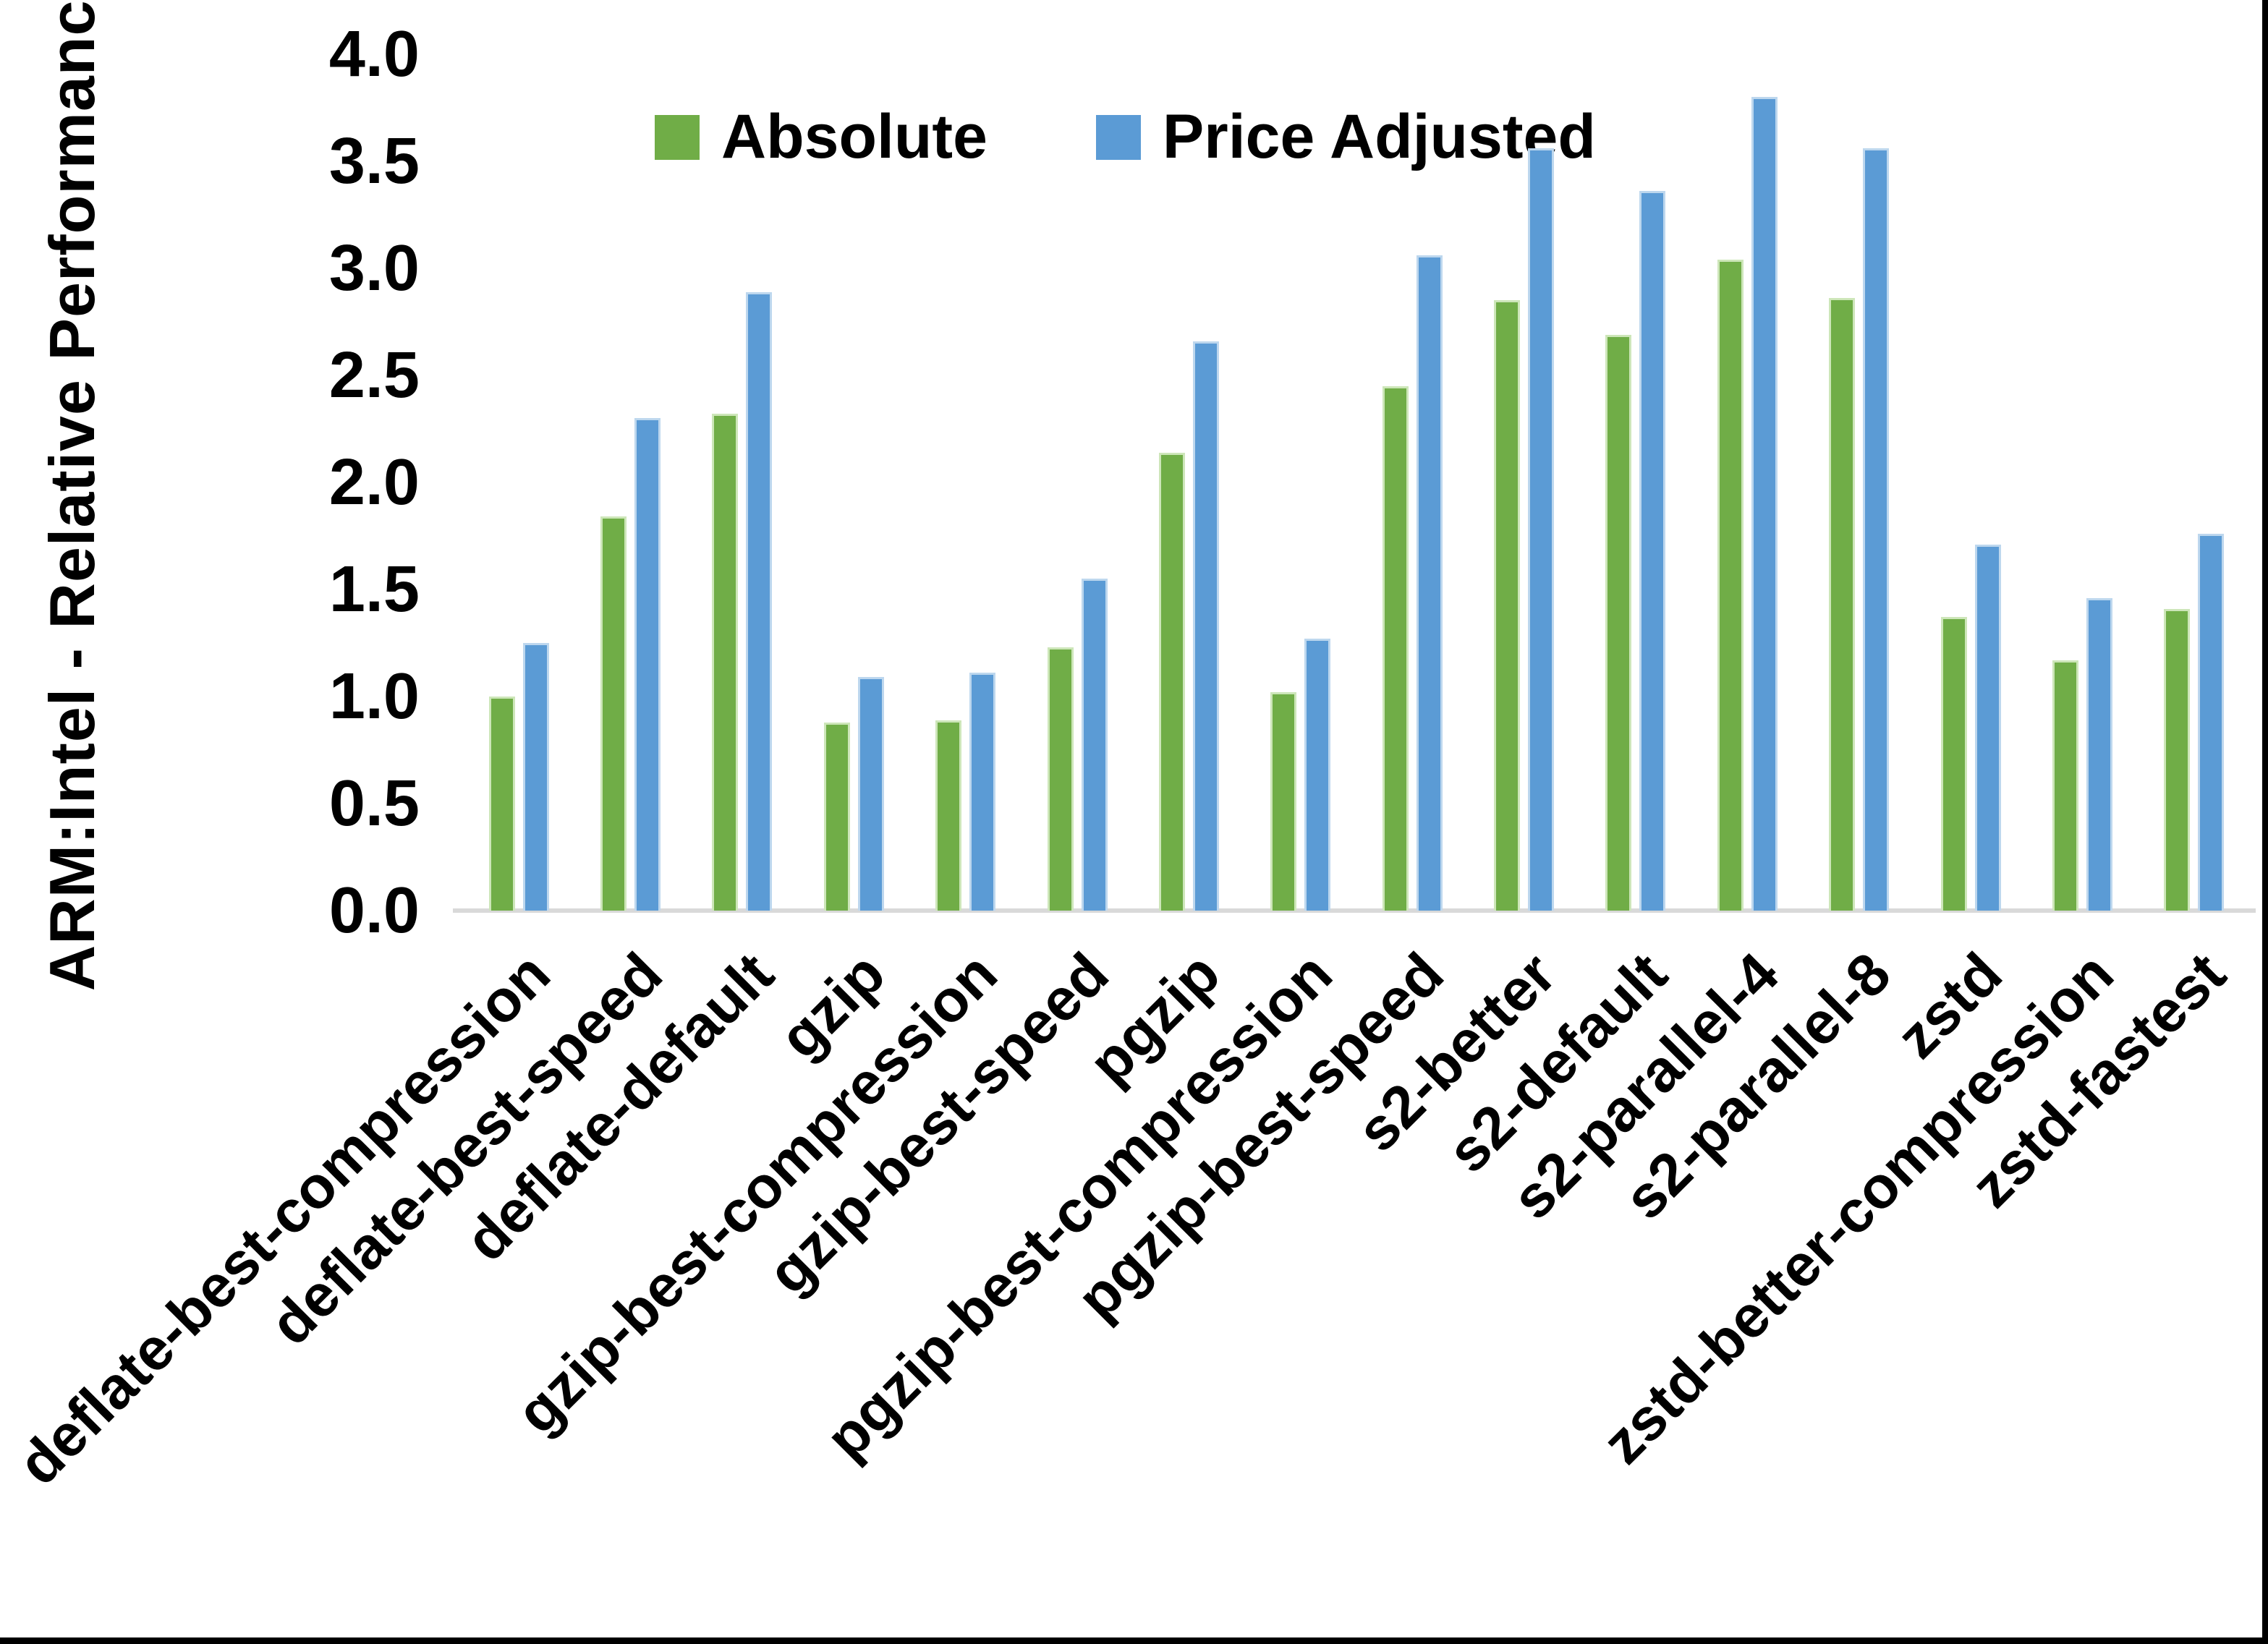 The height and width of the screenshot is (1644, 2268). What do you see at coordinates (374, 161) in the screenshot?
I see `y-tick-label: 3.5` at bounding box center [374, 161].